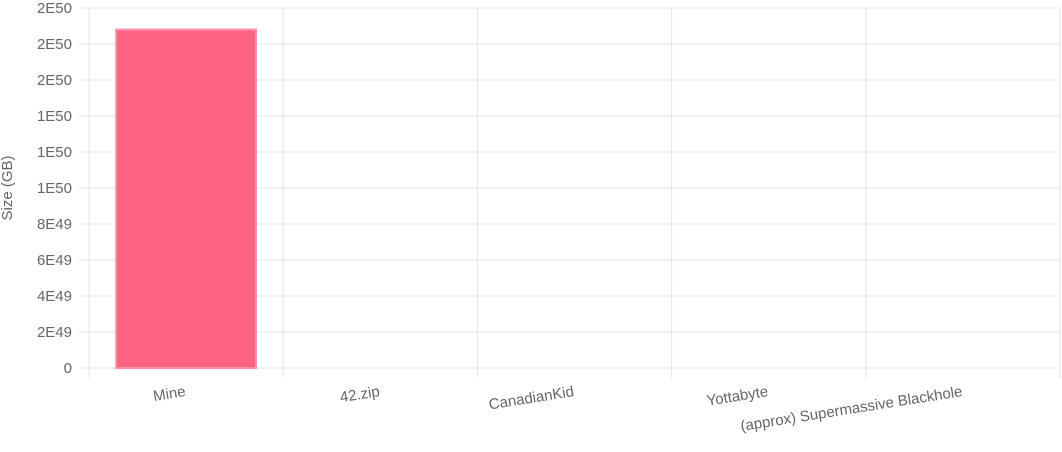 Image resolution: width=1062 pixels, height=452 pixels. Describe the element at coordinates (8, 187) in the screenshot. I see `y-axis-title: Size (GB)` at that location.